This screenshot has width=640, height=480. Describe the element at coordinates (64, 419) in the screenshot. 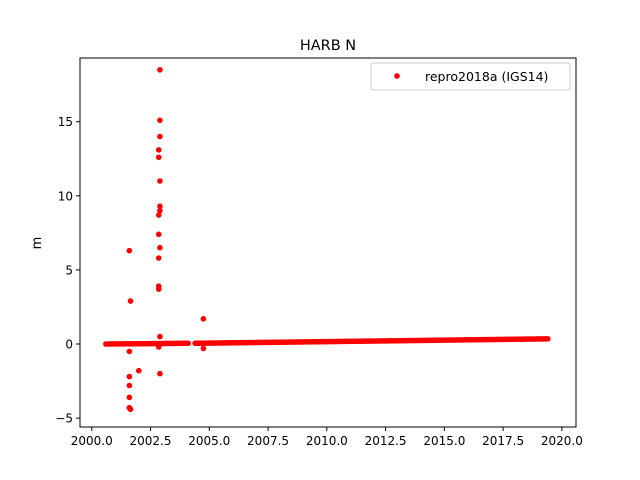

I see `y-tick-label: −5` at that location.